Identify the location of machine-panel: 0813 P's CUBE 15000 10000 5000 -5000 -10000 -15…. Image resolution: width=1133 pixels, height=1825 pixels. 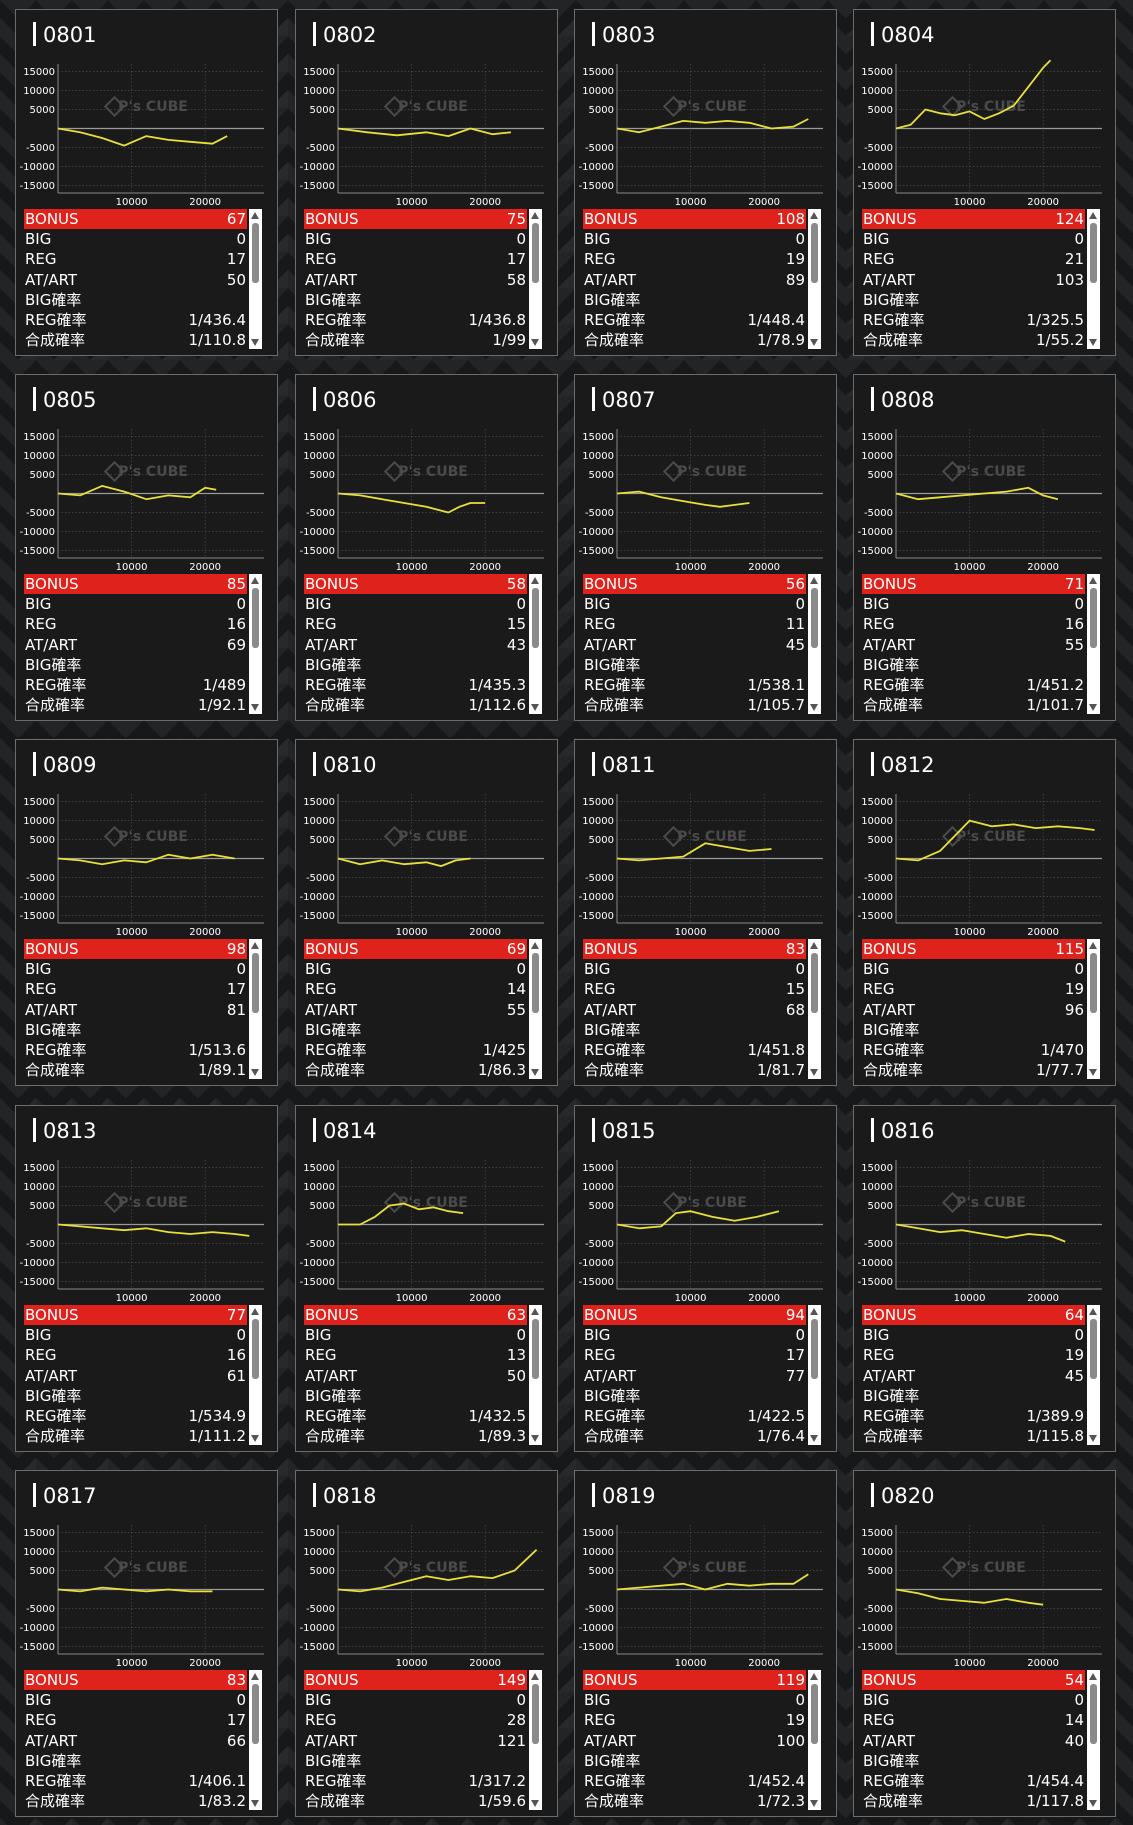
(146, 1278).